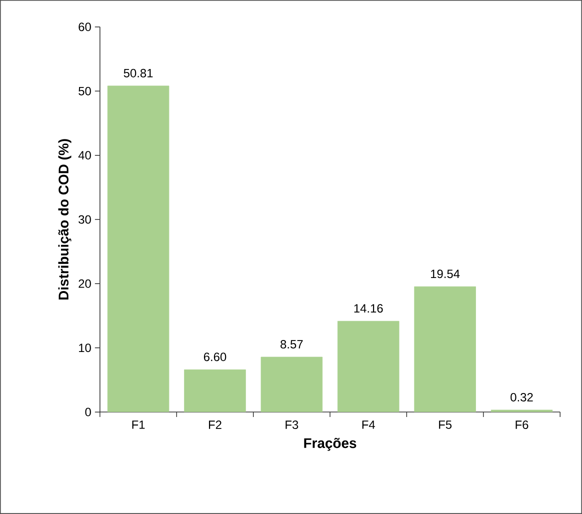  What do you see at coordinates (368, 308) in the screenshot?
I see `data-label: 14.16` at bounding box center [368, 308].